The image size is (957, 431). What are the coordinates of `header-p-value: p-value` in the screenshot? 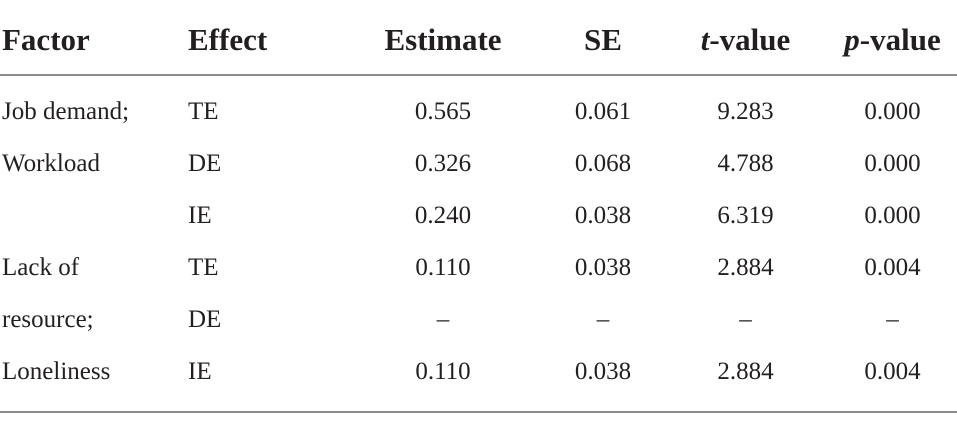 It's located at (892, 44).